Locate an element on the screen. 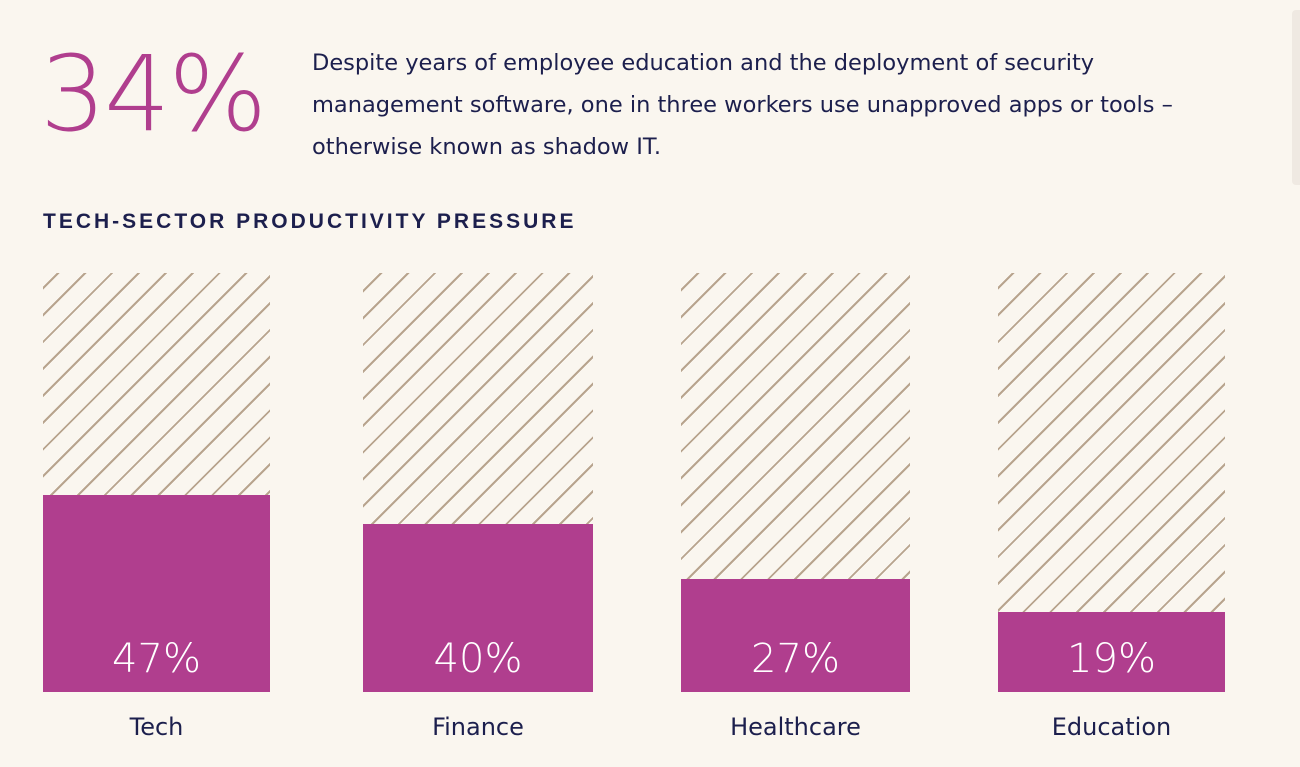 The image size is (1300, 767). category-label: Education is located at coordinates (1111, 727).